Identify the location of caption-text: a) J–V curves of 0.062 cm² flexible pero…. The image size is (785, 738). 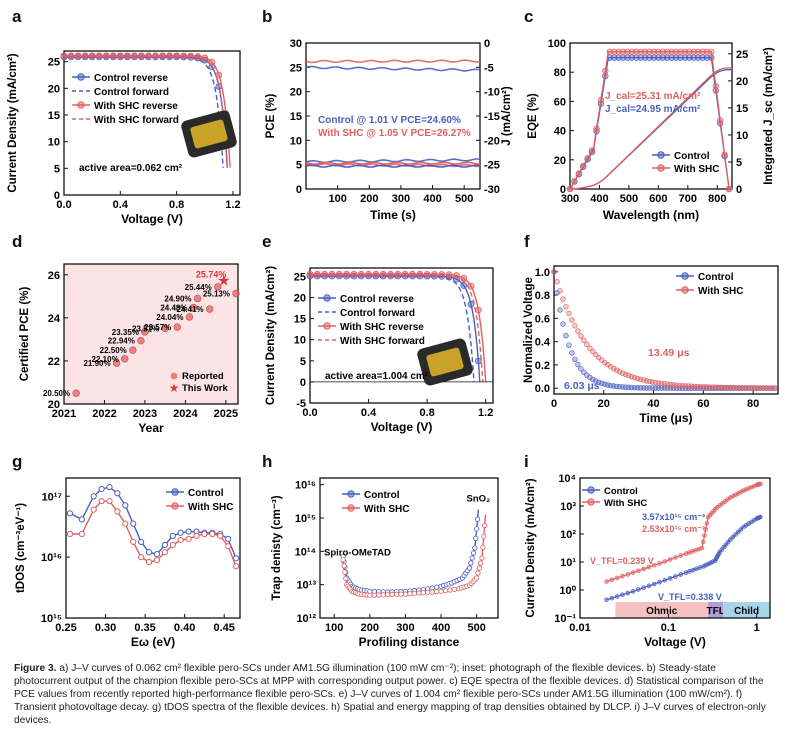
(390, 694).